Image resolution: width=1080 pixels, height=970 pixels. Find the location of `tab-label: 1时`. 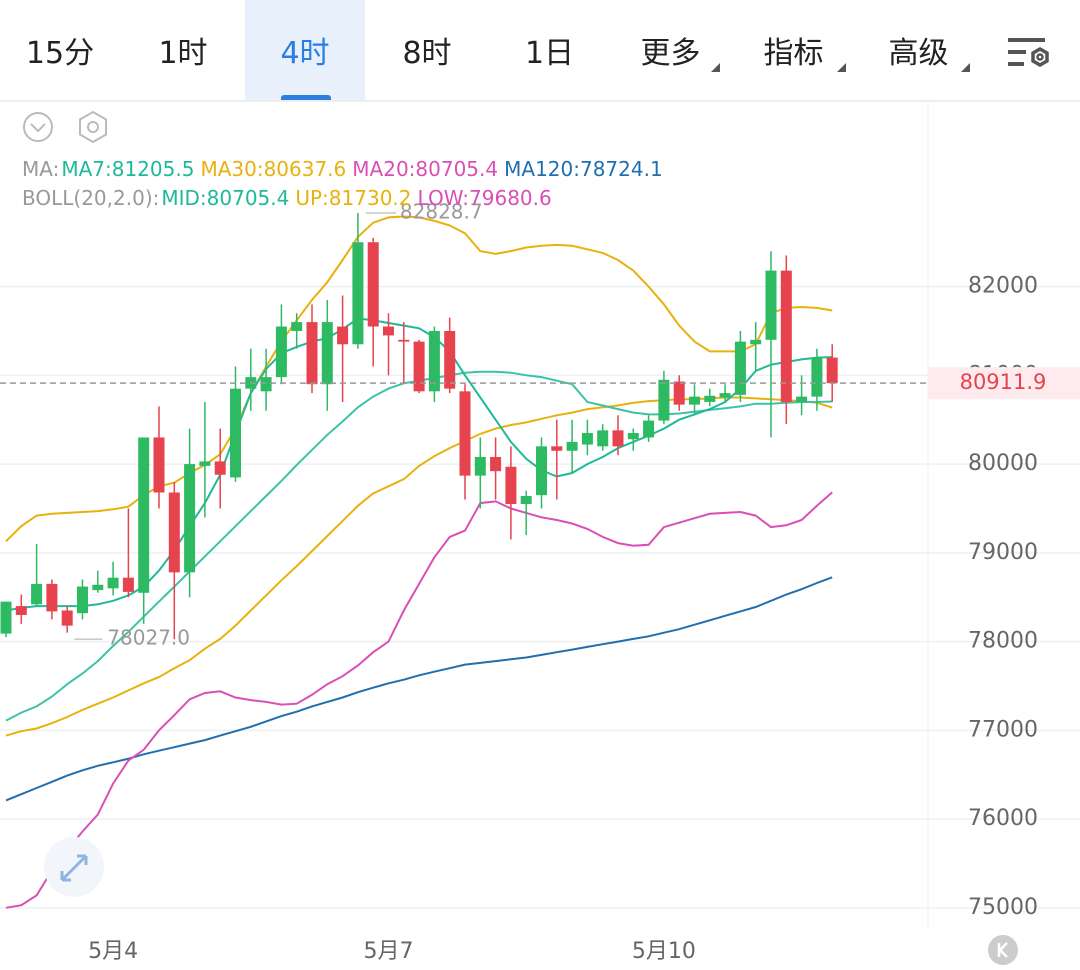

tab-label: 1时 is located at coordinates (183, 53).